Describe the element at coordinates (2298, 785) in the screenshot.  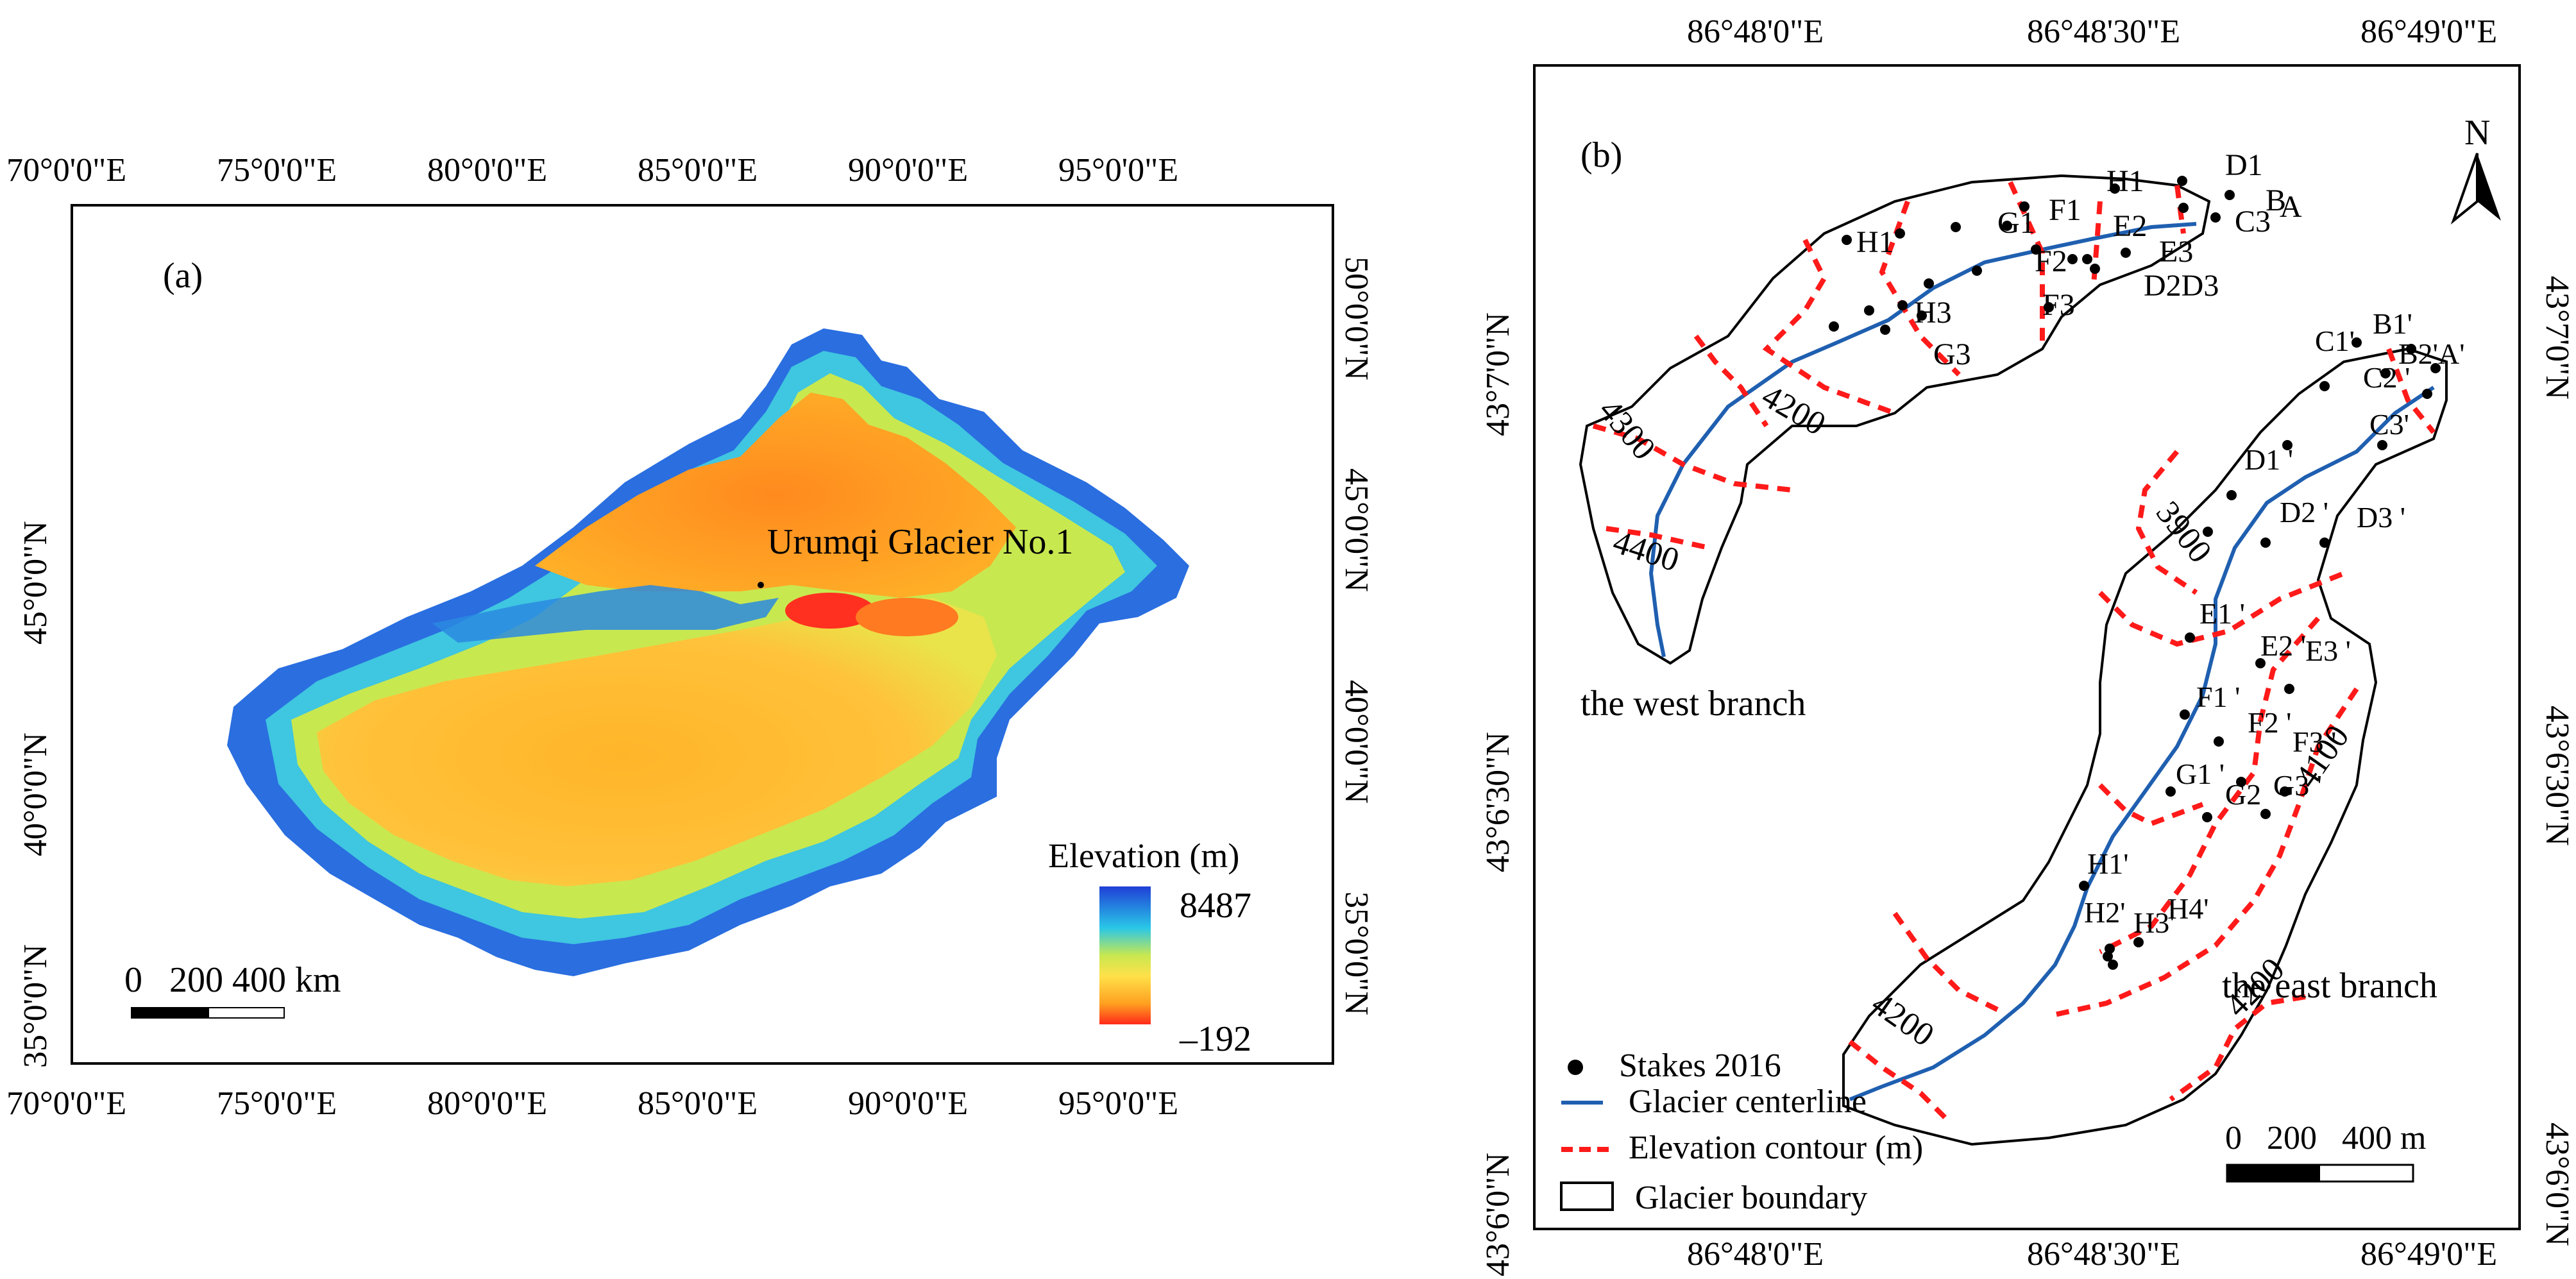
I see `stake-label: G3 '` at that location.